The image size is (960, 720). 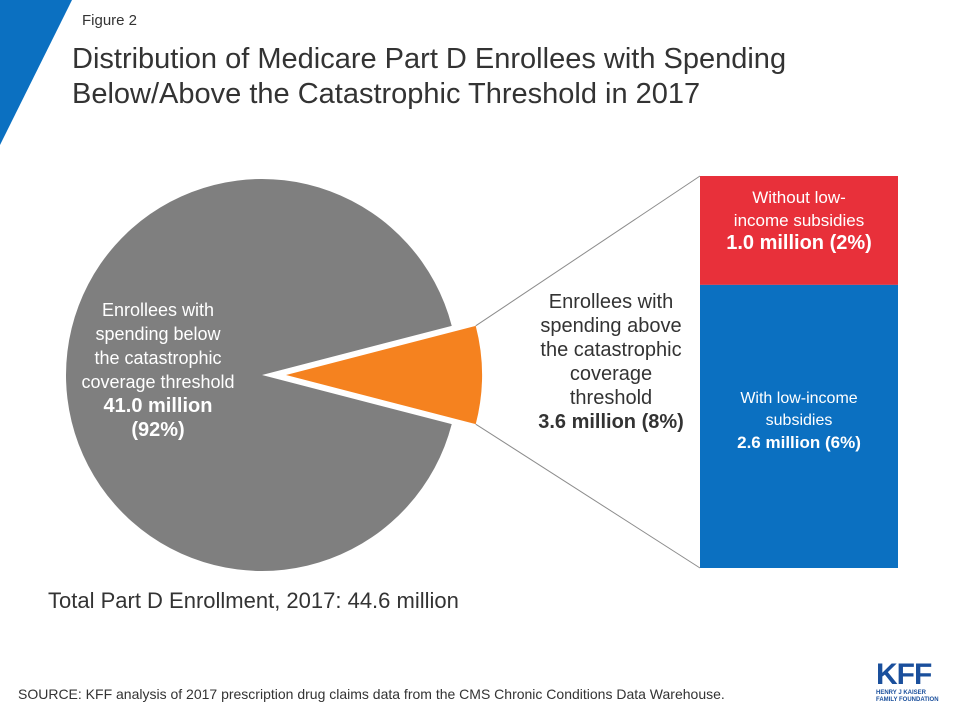 I want to click on figure-label: Figure 2, so click(x=110, y=20).